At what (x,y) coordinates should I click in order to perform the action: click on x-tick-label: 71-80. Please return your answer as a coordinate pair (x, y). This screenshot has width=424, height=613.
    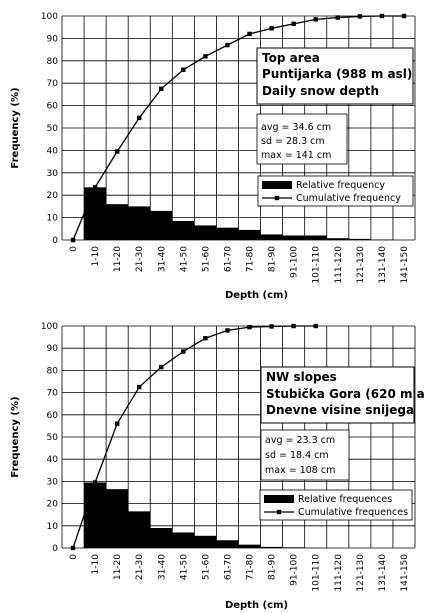
    Looking at the image, I should click on (251, 259).